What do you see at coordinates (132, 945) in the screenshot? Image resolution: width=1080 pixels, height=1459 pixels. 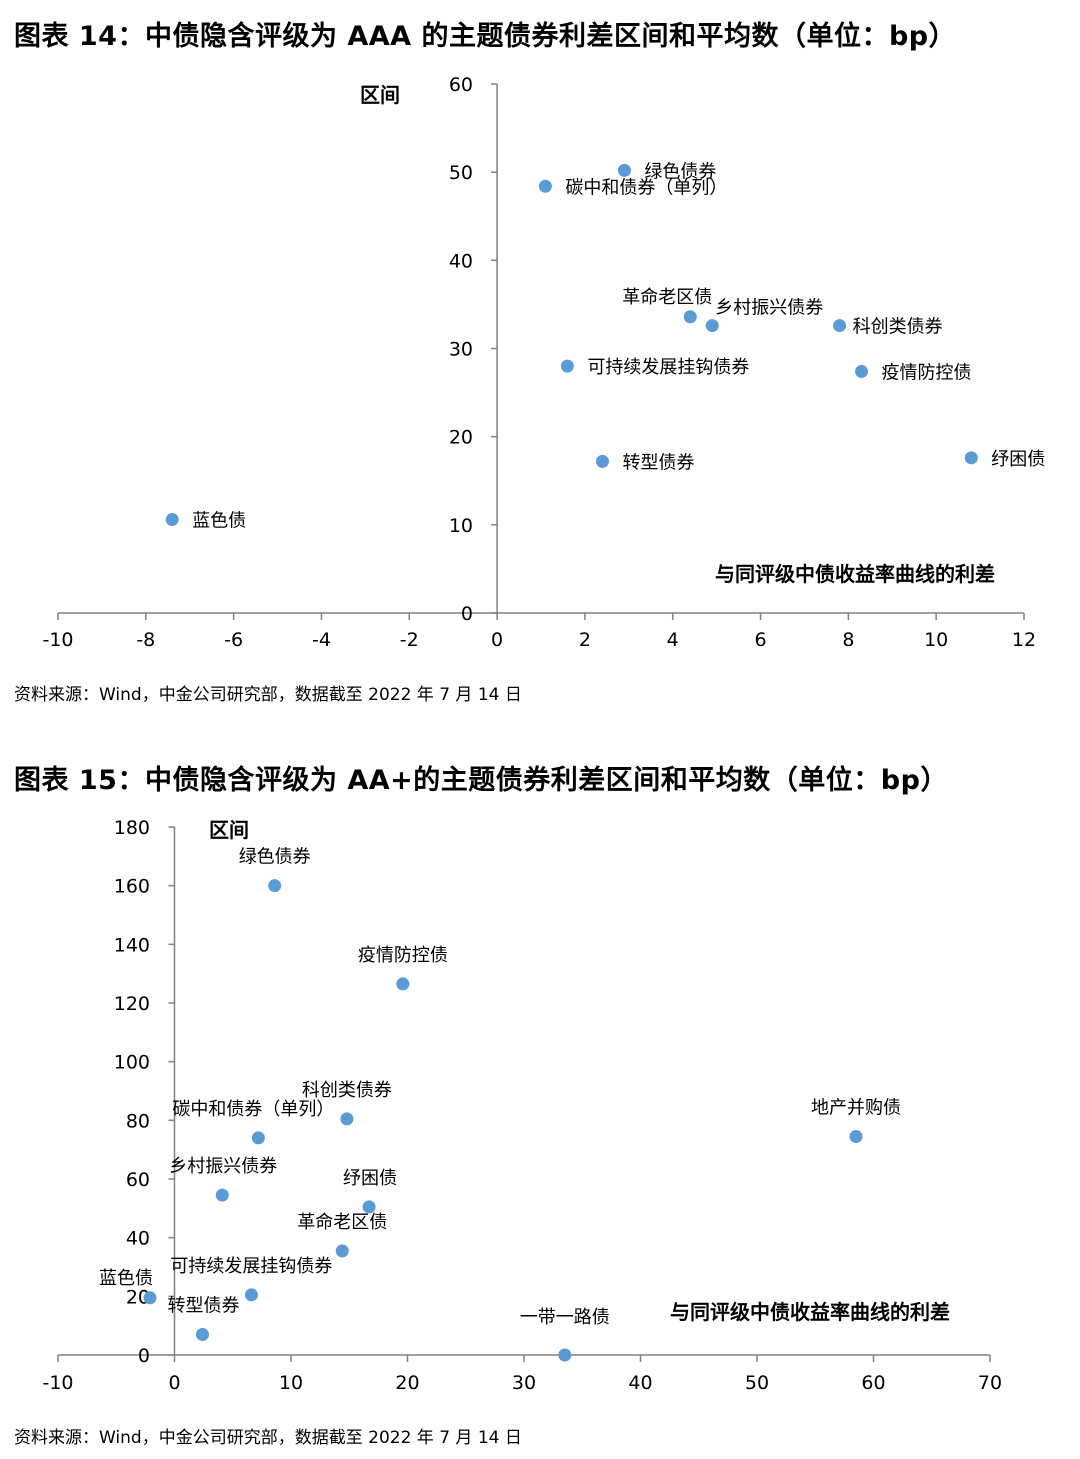 I see `y-tick-label: 140` at bounding box center [132, 945].